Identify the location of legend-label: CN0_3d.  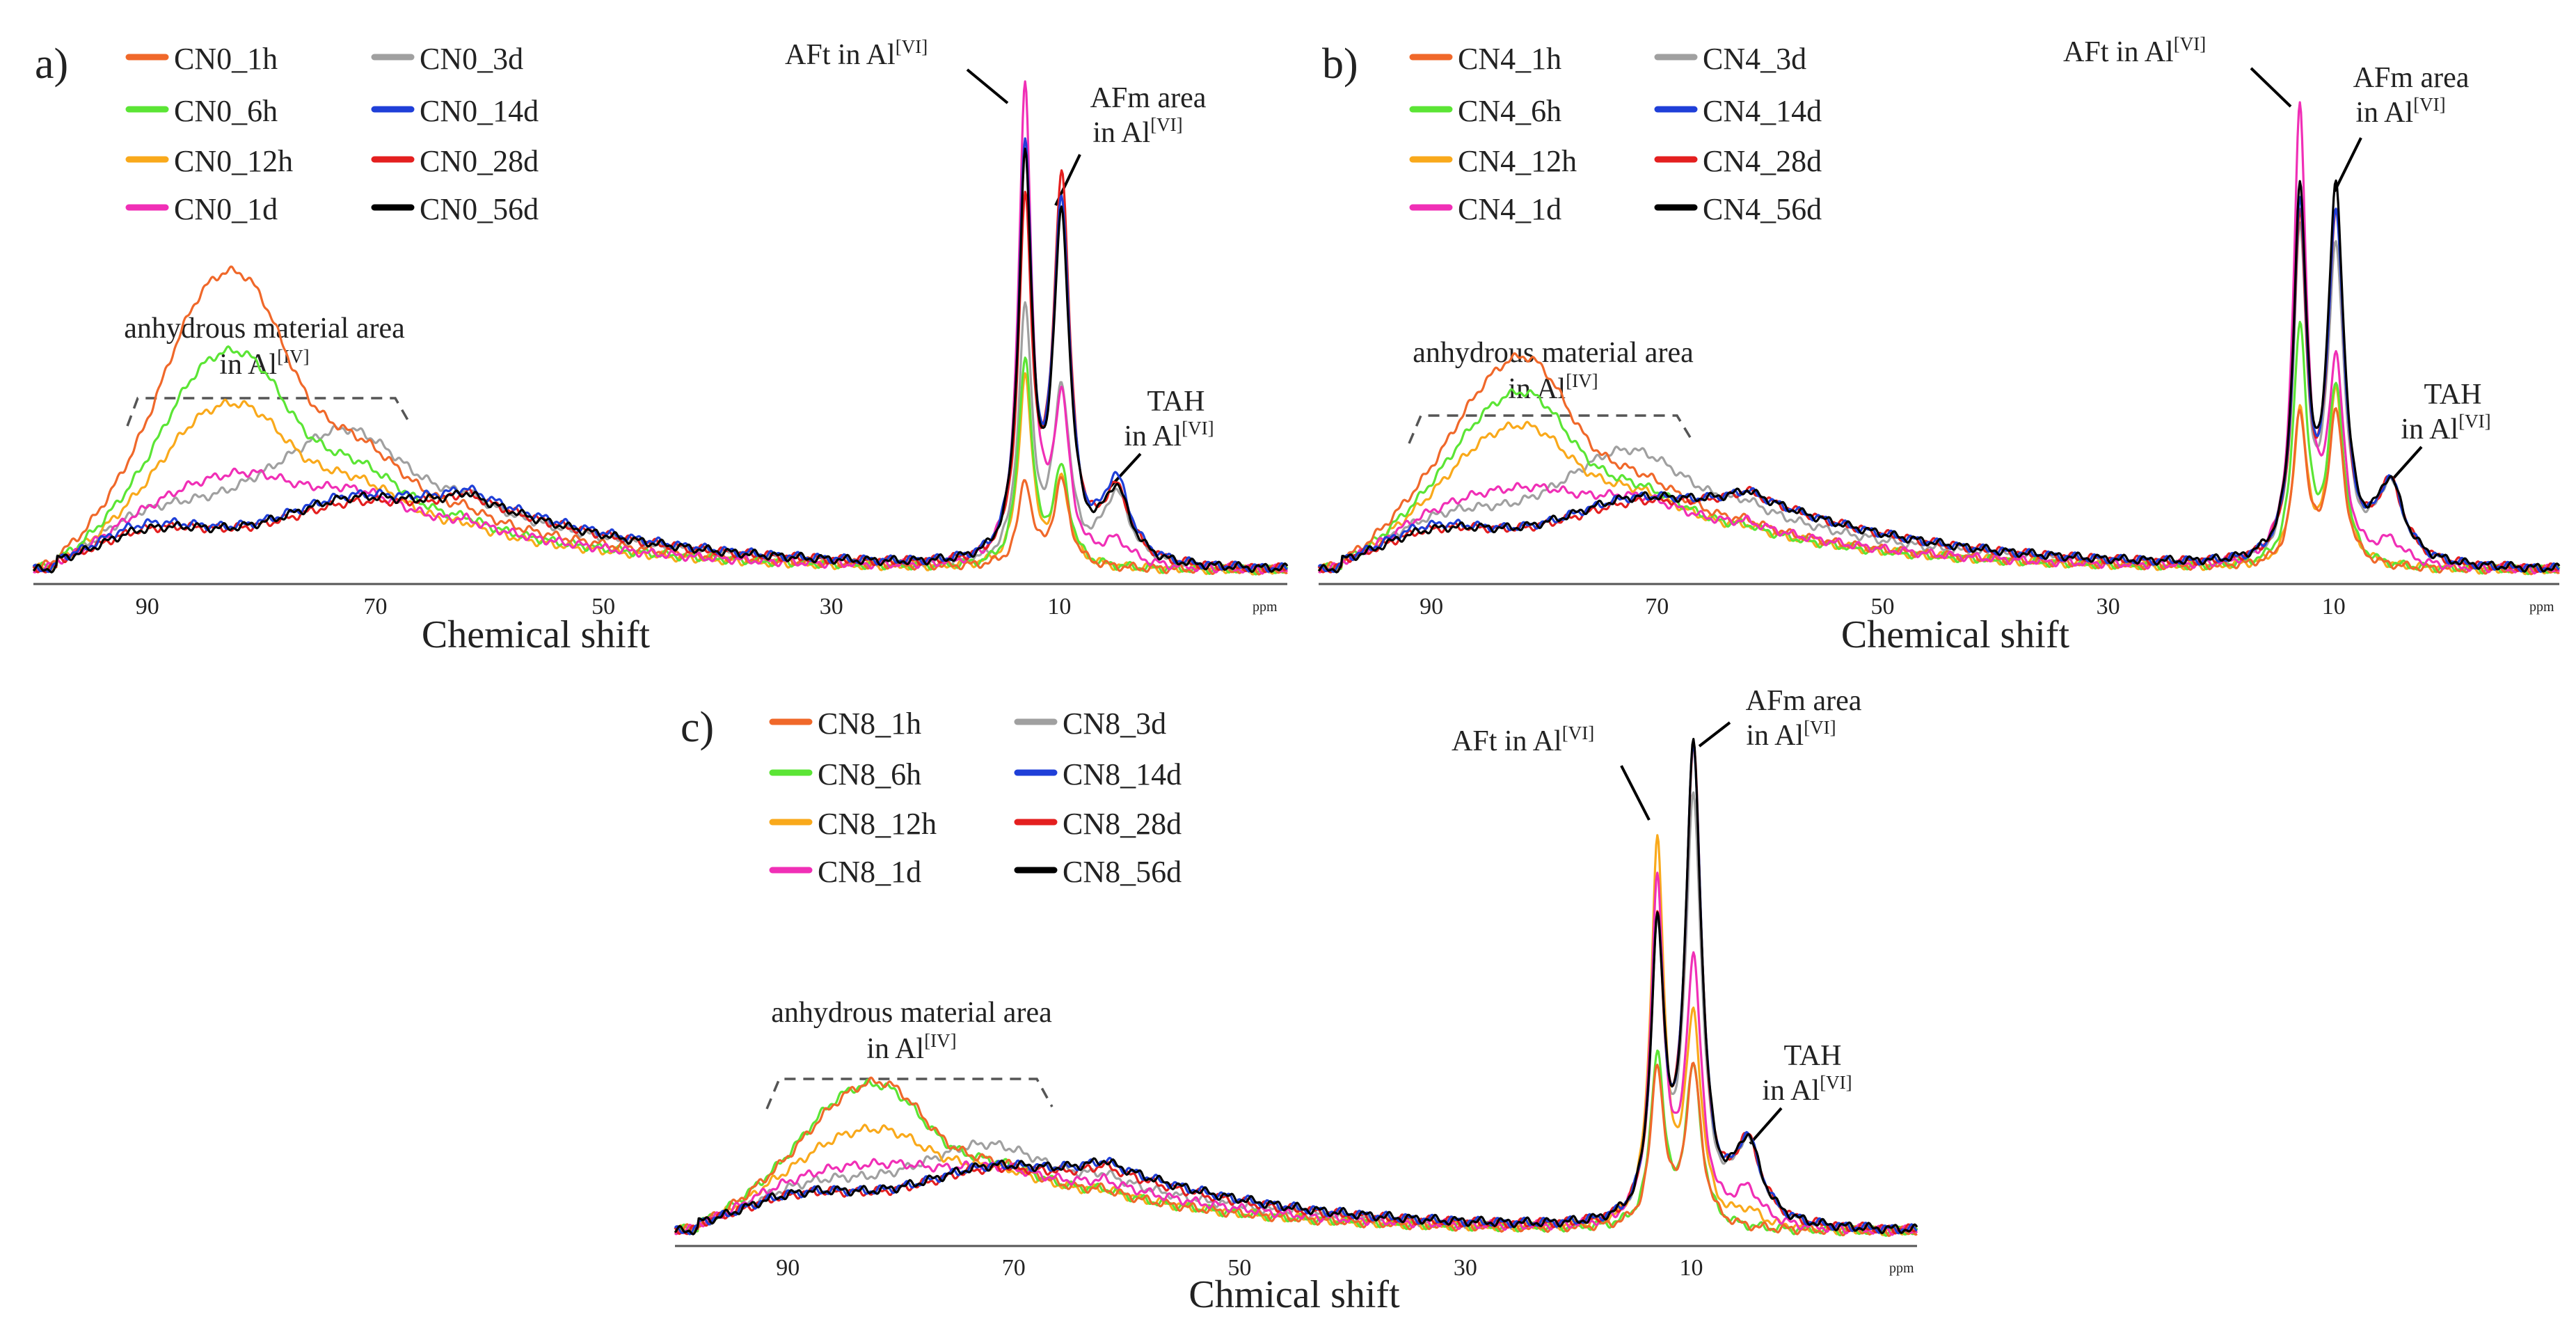
(471, 59).